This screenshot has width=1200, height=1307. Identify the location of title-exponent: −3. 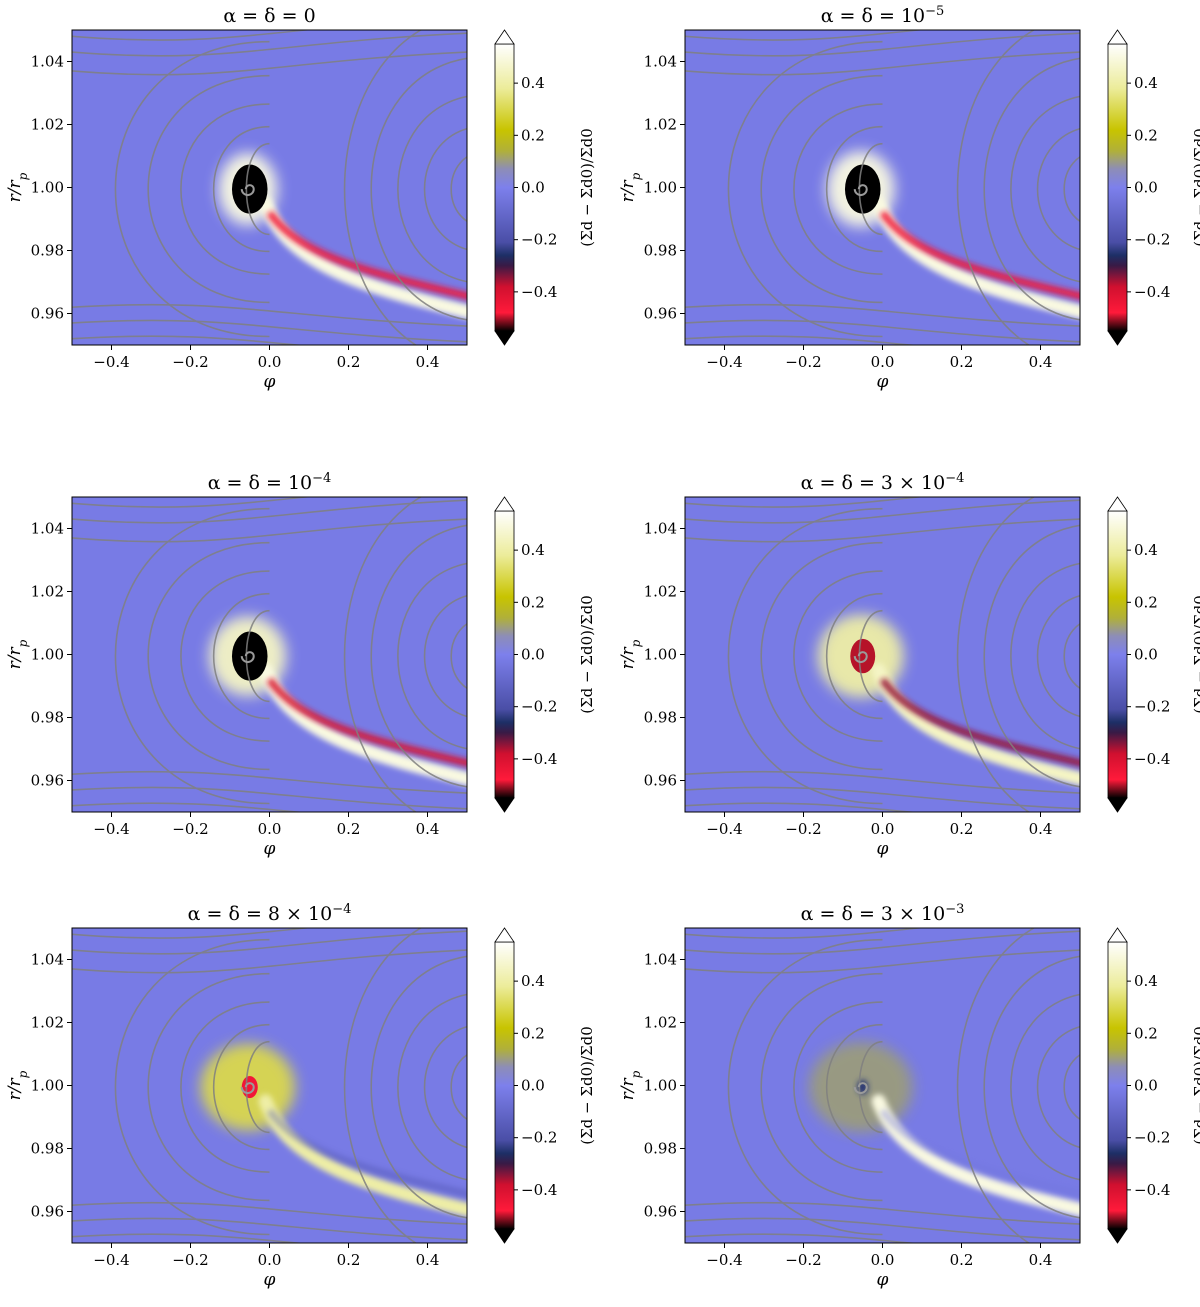
(954, 909).